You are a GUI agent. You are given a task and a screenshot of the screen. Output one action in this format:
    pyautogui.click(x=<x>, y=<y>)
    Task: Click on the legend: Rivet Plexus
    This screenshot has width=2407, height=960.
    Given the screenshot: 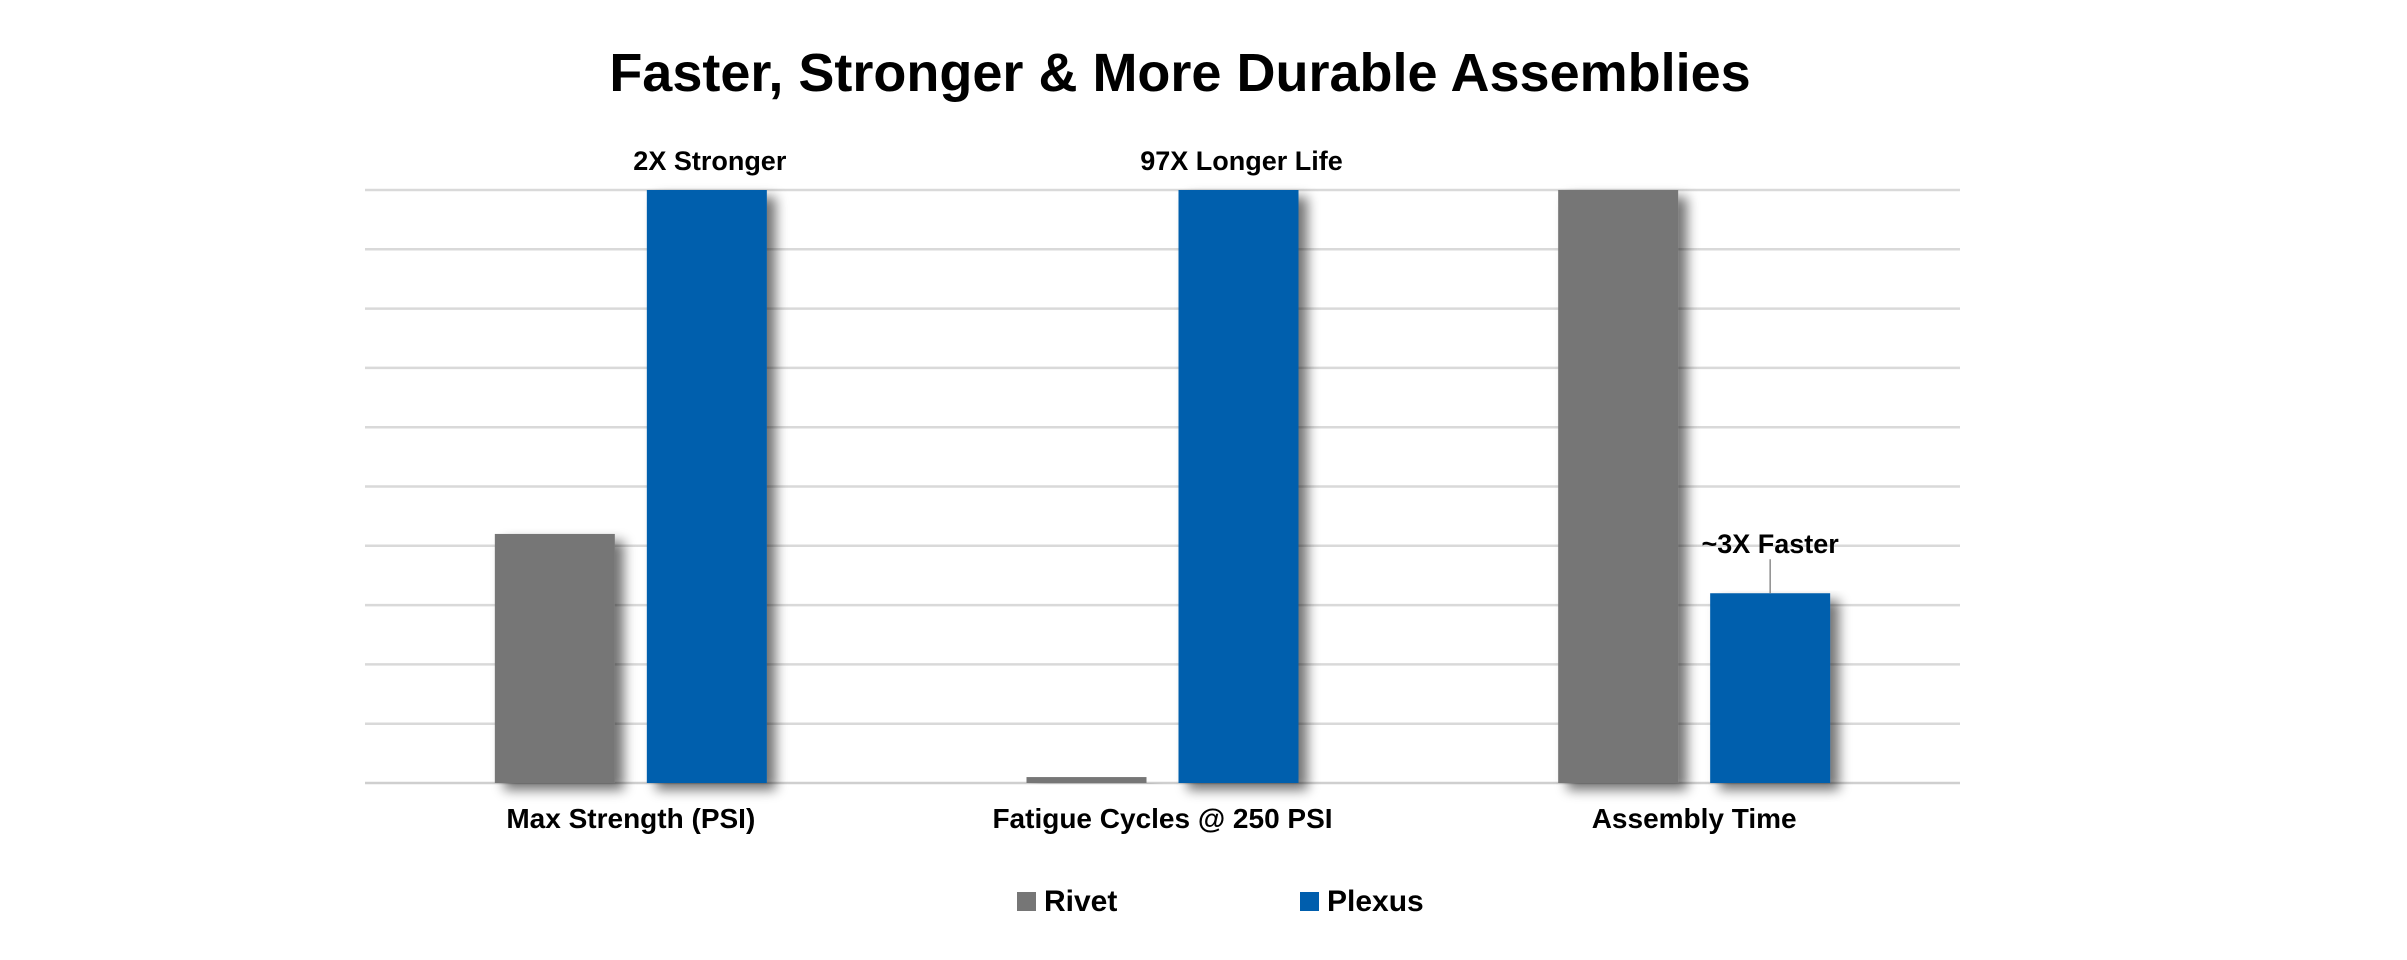 What is the action you would take?
    pyautogui.click(x=1220, y=901)
    